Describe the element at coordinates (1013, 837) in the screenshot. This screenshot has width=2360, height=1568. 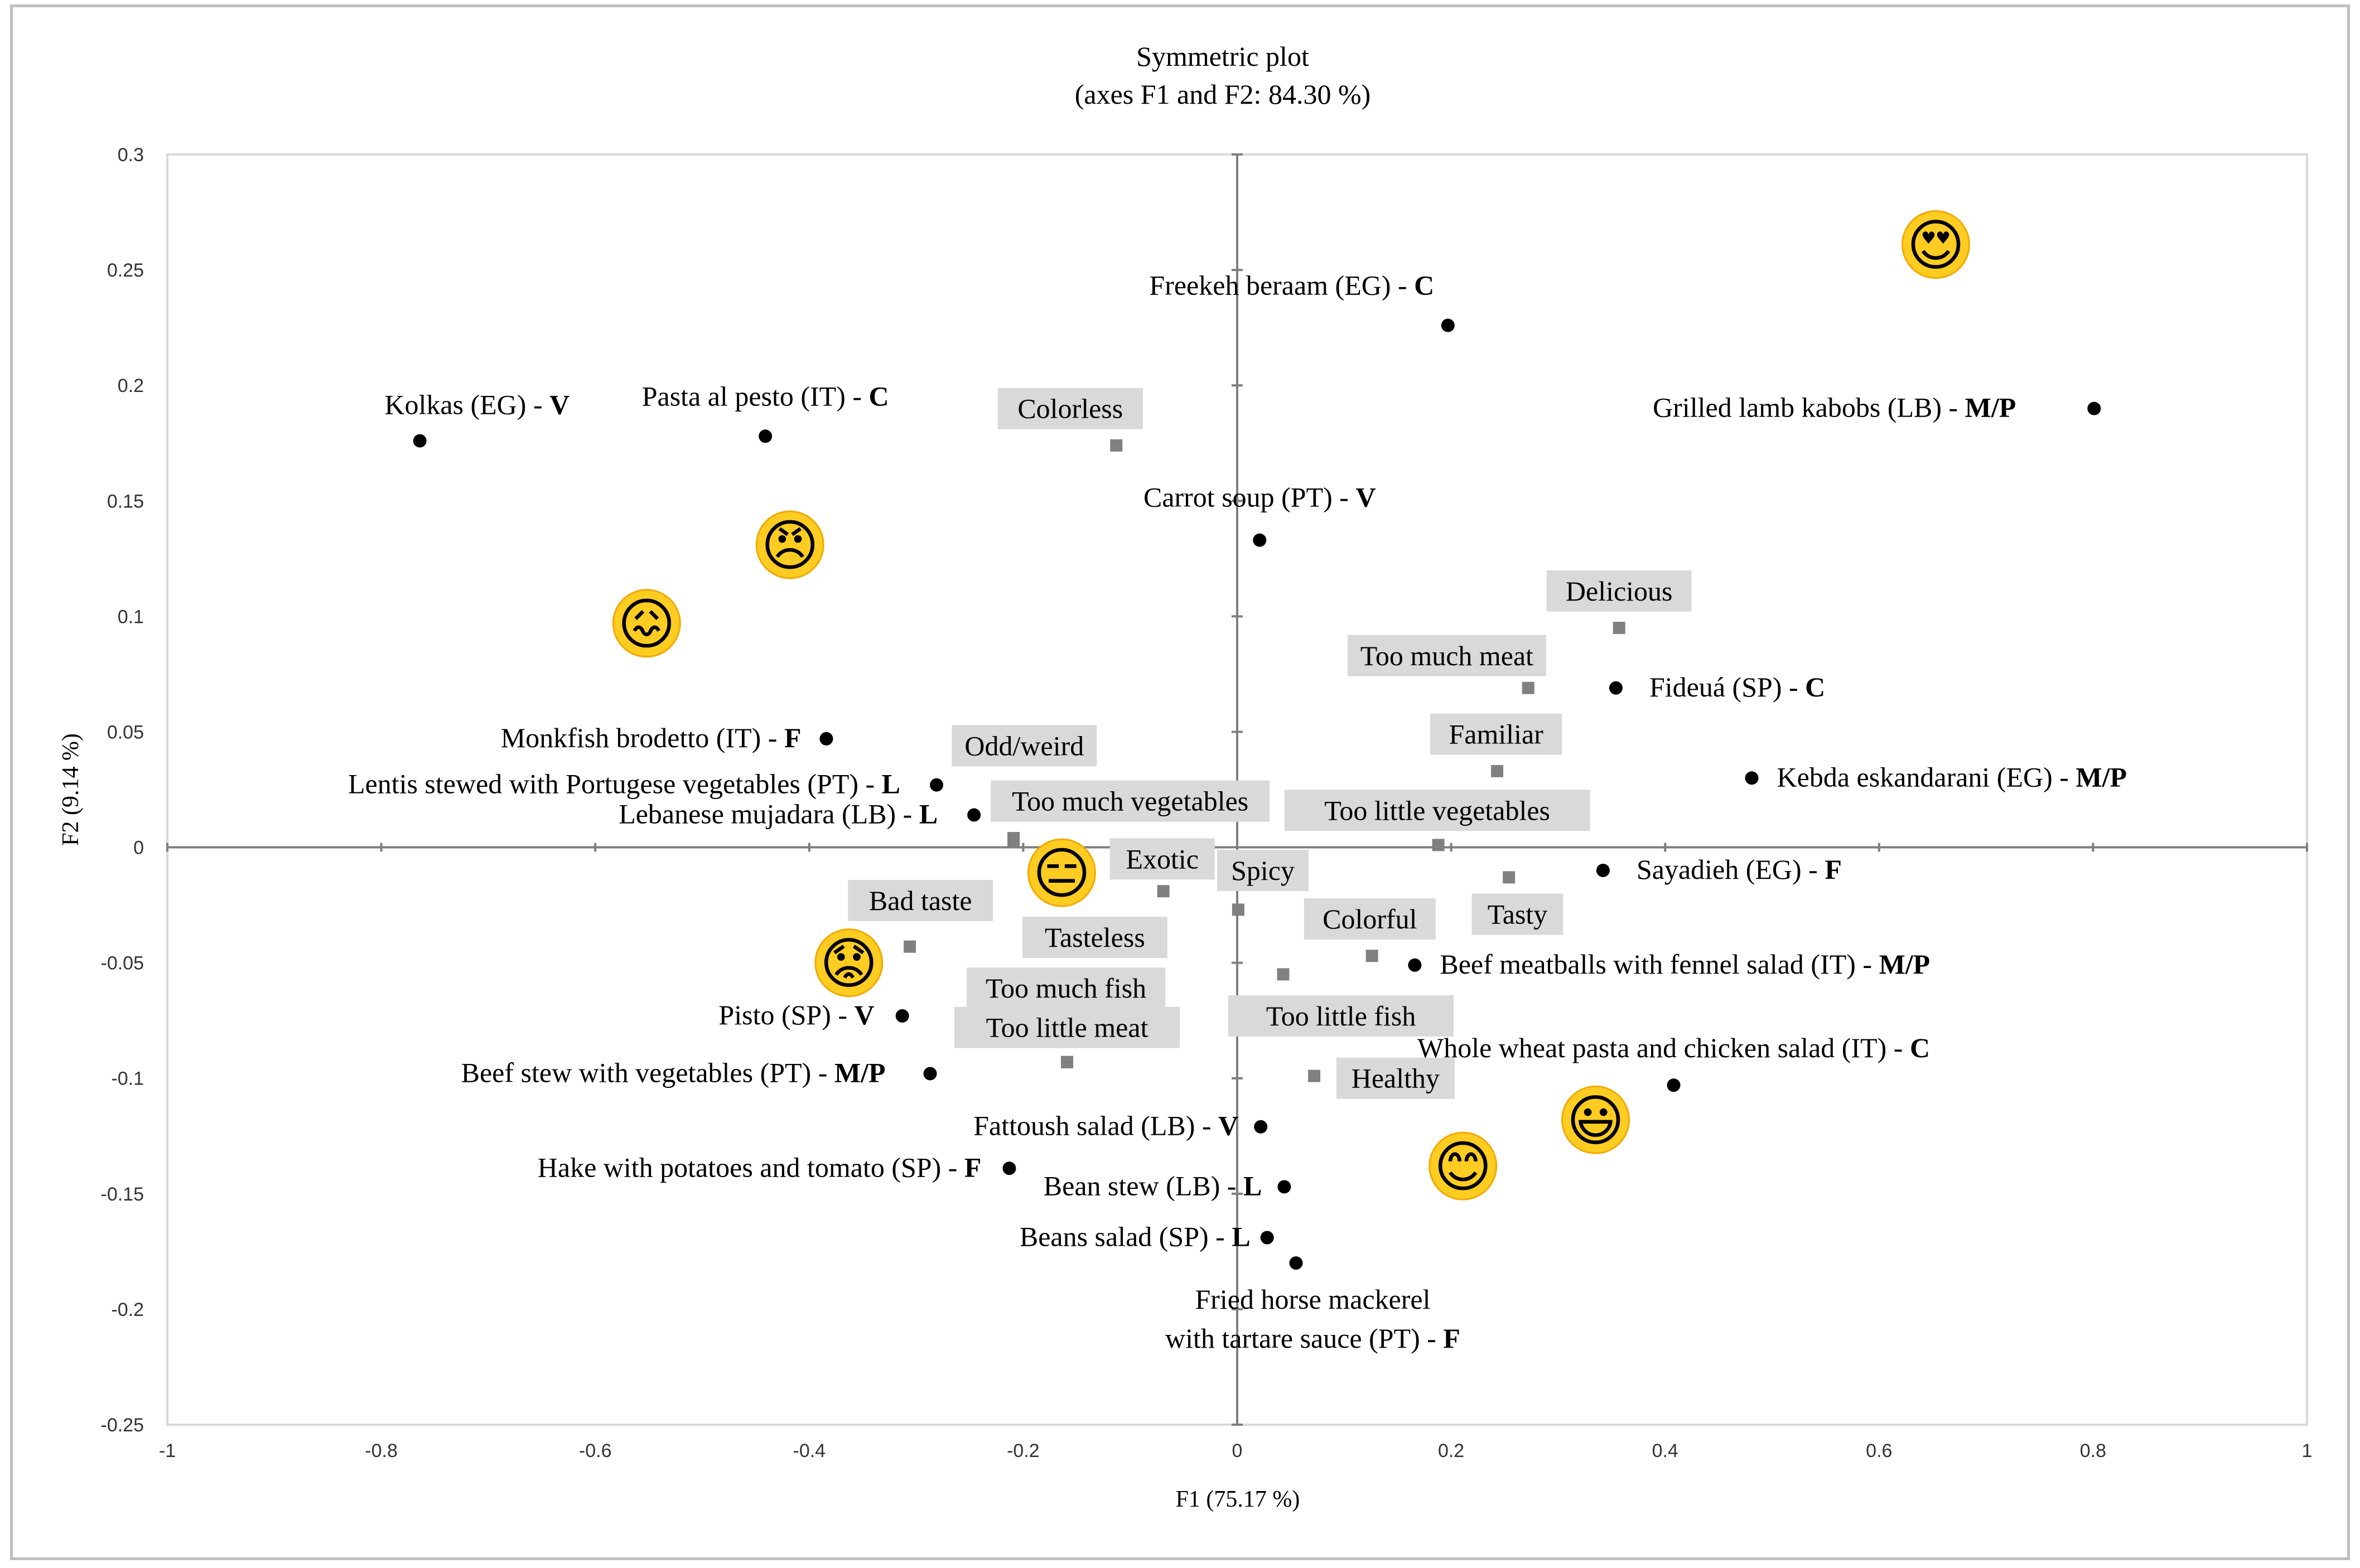
I see `attribute-marker-too-much-vegetables` at that location.